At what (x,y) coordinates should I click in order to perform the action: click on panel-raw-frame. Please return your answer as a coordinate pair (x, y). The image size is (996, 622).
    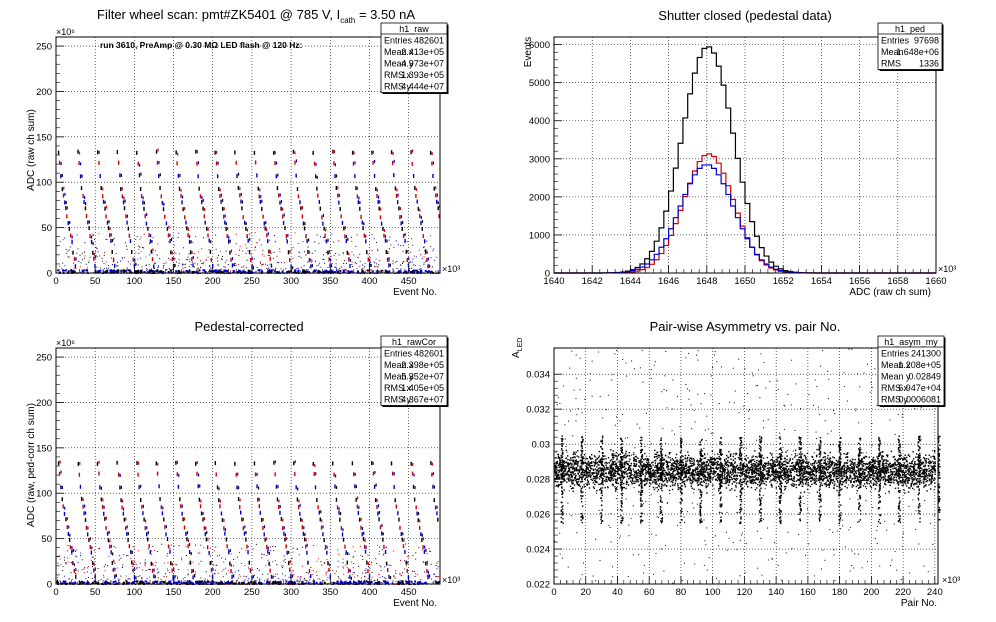
    Looking at the image, I should click on (248, 155).